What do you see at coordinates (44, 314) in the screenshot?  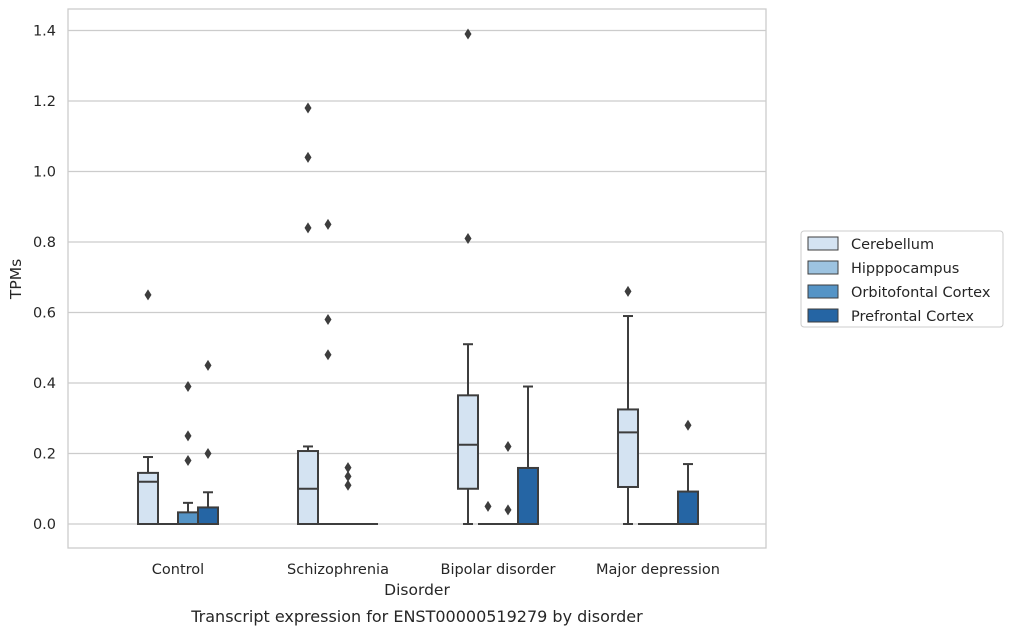 I see `y-tick-label: 0.6` at bounding box center [44, 314].